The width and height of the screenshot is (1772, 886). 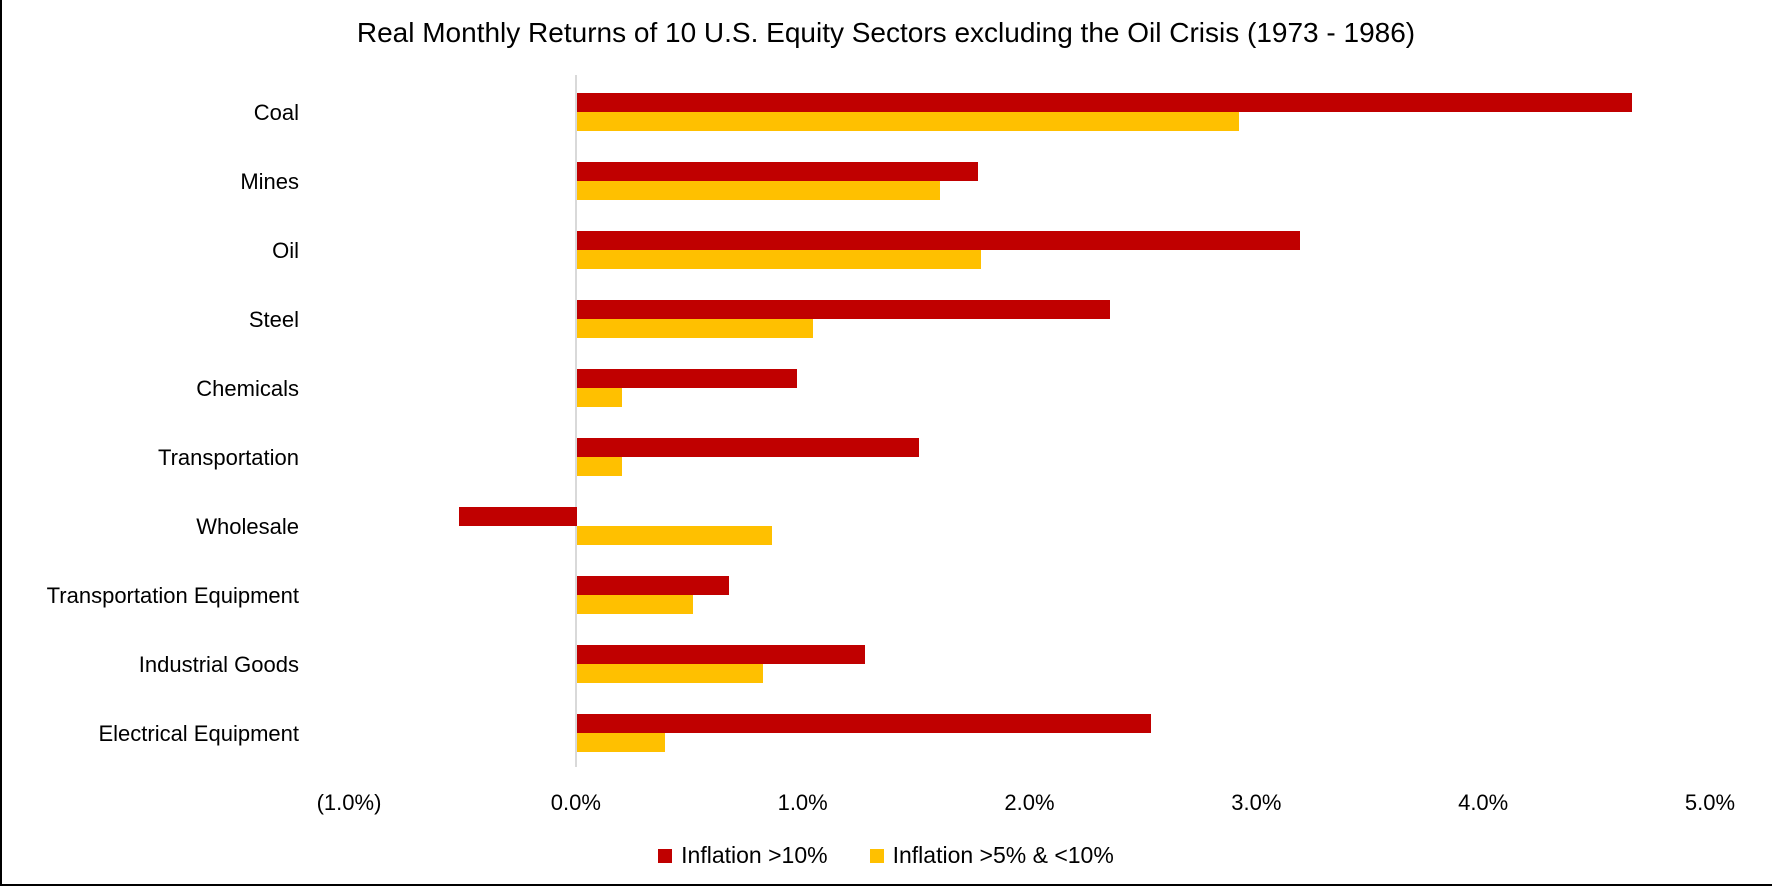 I want to click on bar-inflation-10-oil, so click(x=938, y=240).